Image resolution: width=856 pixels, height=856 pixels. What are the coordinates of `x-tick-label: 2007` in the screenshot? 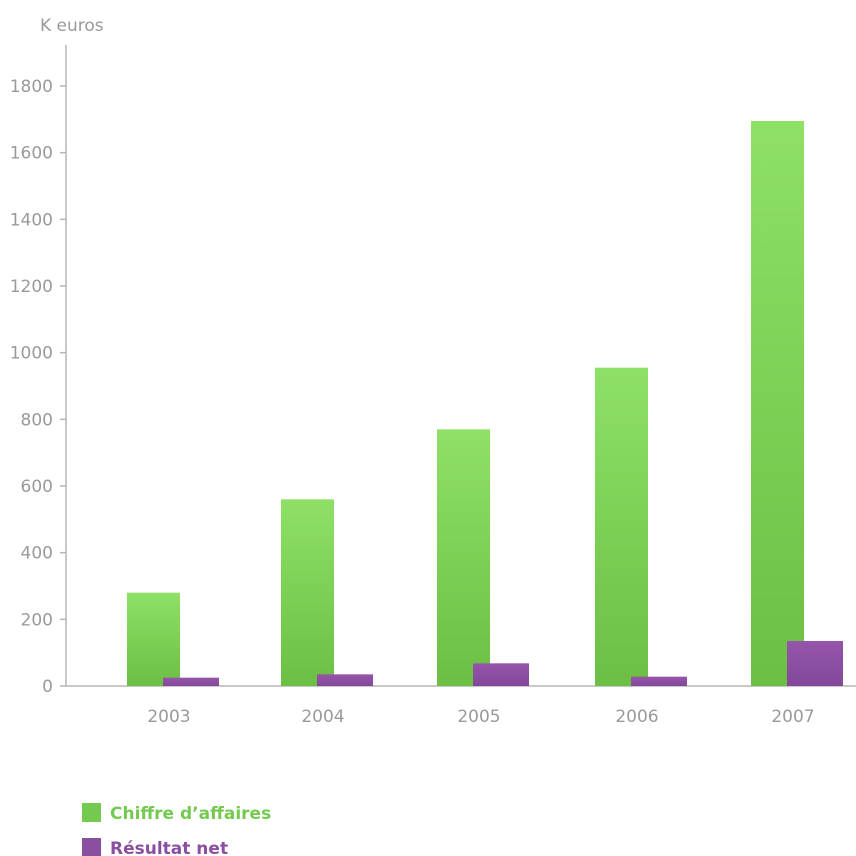 It's located at (792, 717).